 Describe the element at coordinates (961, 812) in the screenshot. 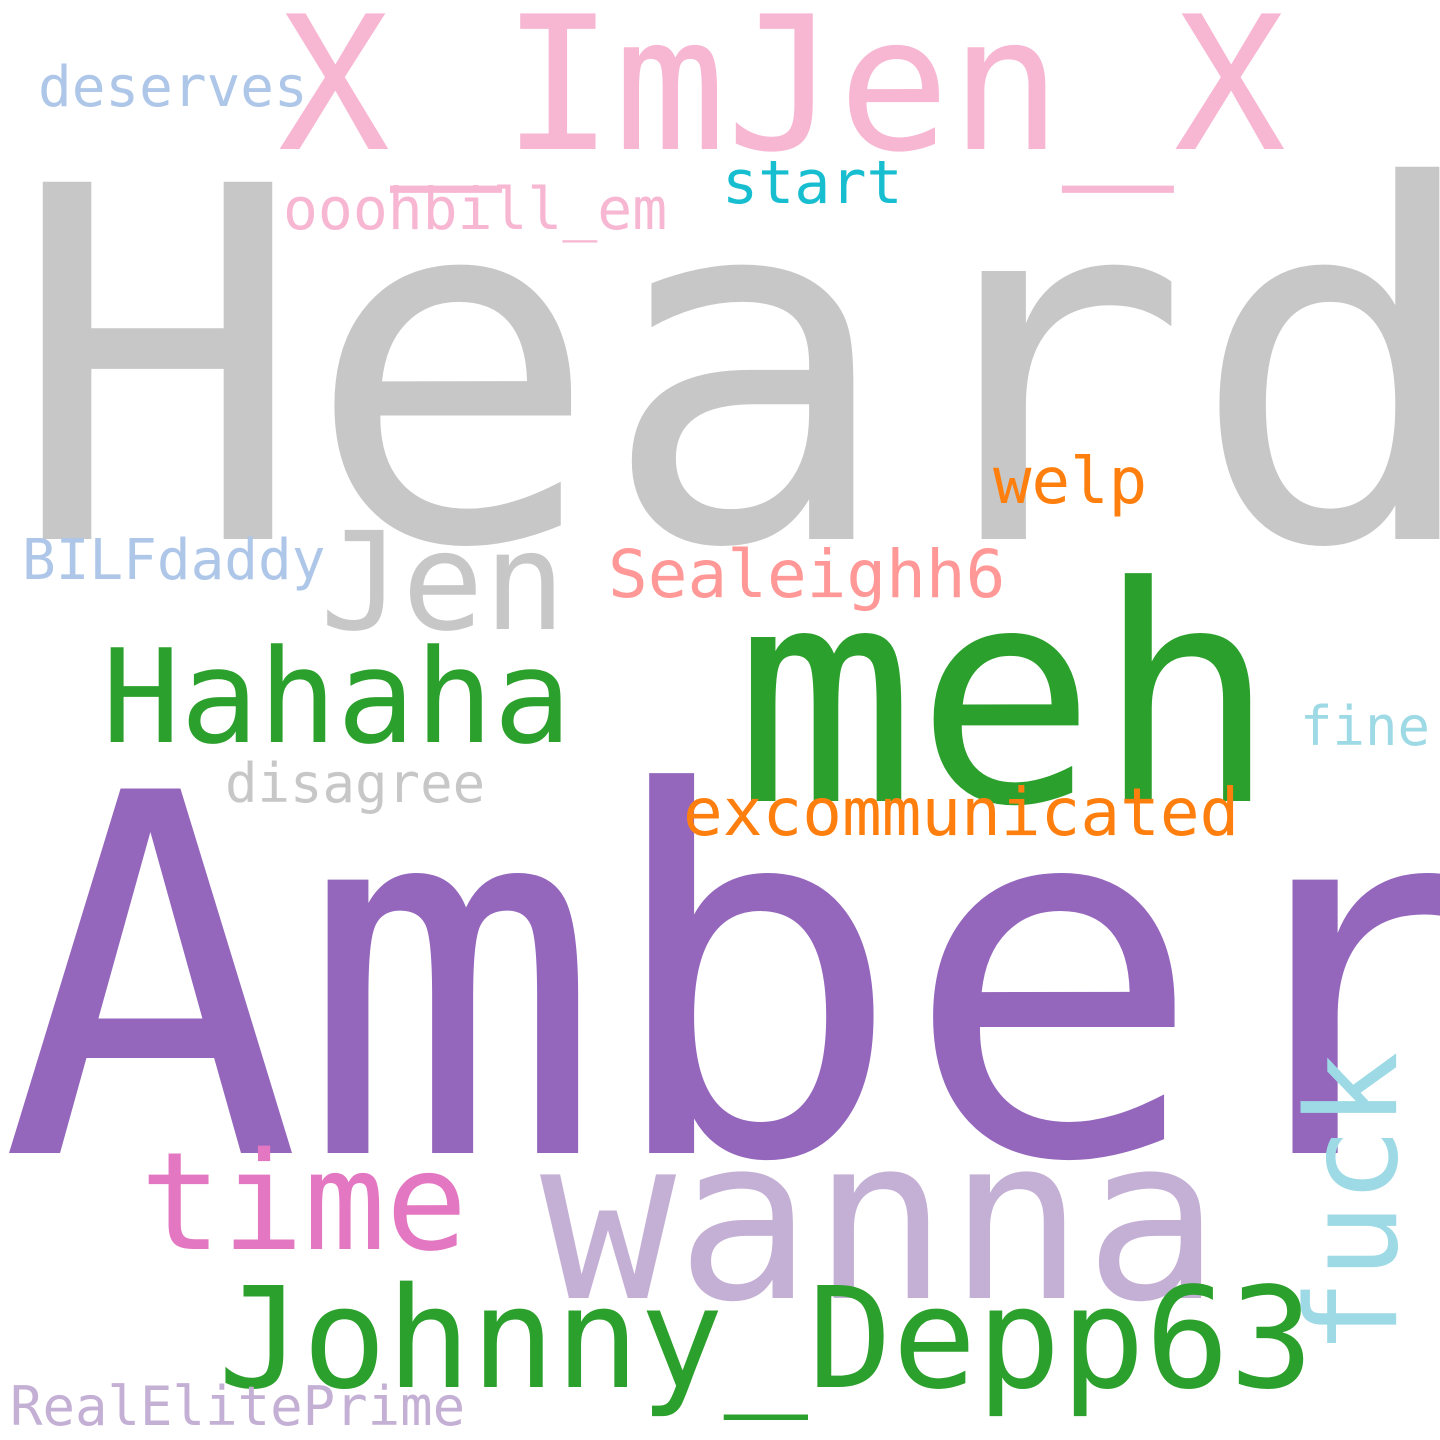

I see `word-excommunicated: excommunicated` at that location.